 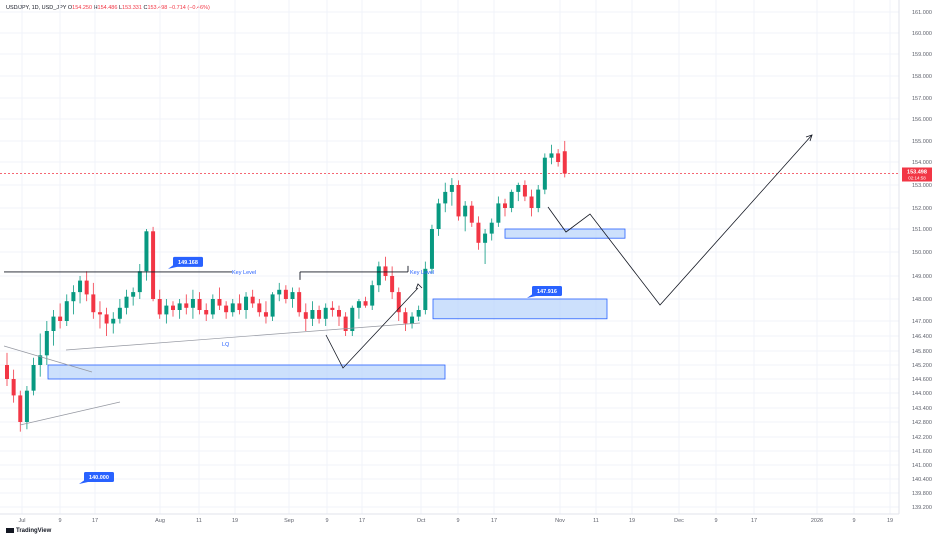 What do you see at coordinates (36, 8) in the screenshot?
I see `symbol-title: USD/JPY, 1D, USD_JPY` at bounding box center [36, 8].